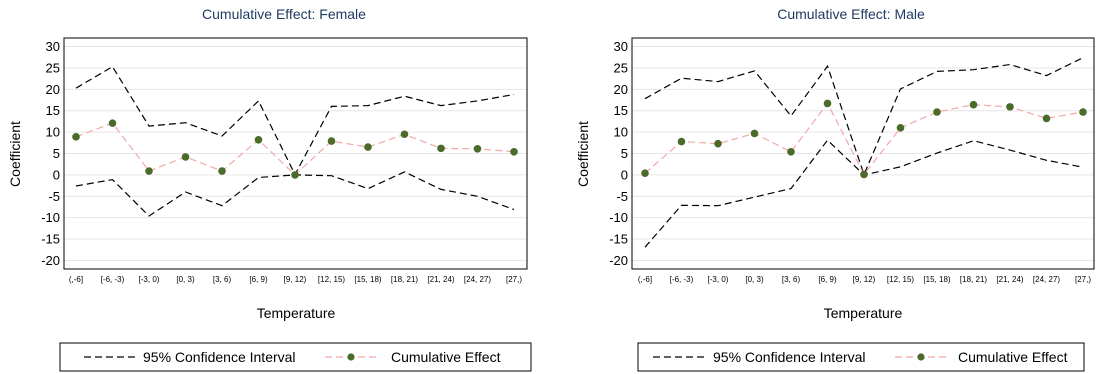 Image resolution: width=1096 pixels, height=374 pixels. What do you see at coordinates (222, 279) in the screenshot?
I see `x-tick-label: [3, 6)` at bounding box center [222, 279].